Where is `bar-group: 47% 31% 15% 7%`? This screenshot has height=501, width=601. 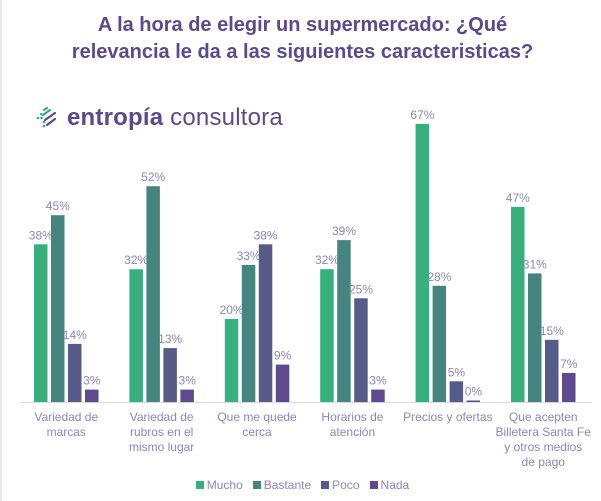 bar-group: 47% 31% 15% 7% is located at coordinates (542, 297).